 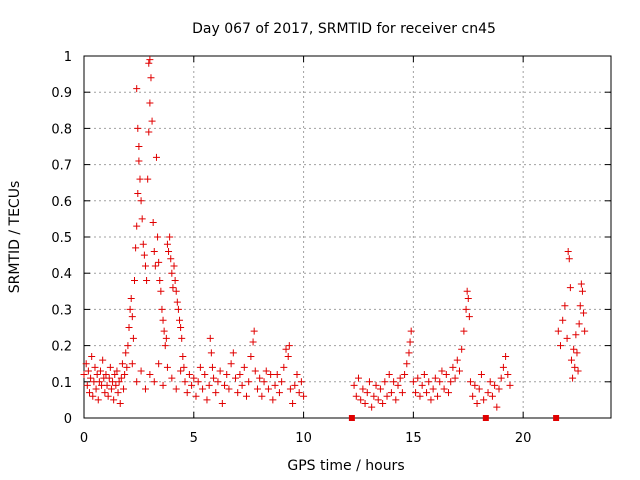 What do you see at coordinates (61, 93) in the screenshot?
I see `y-tick-label: 0.9` at bounding box center [61, 93].